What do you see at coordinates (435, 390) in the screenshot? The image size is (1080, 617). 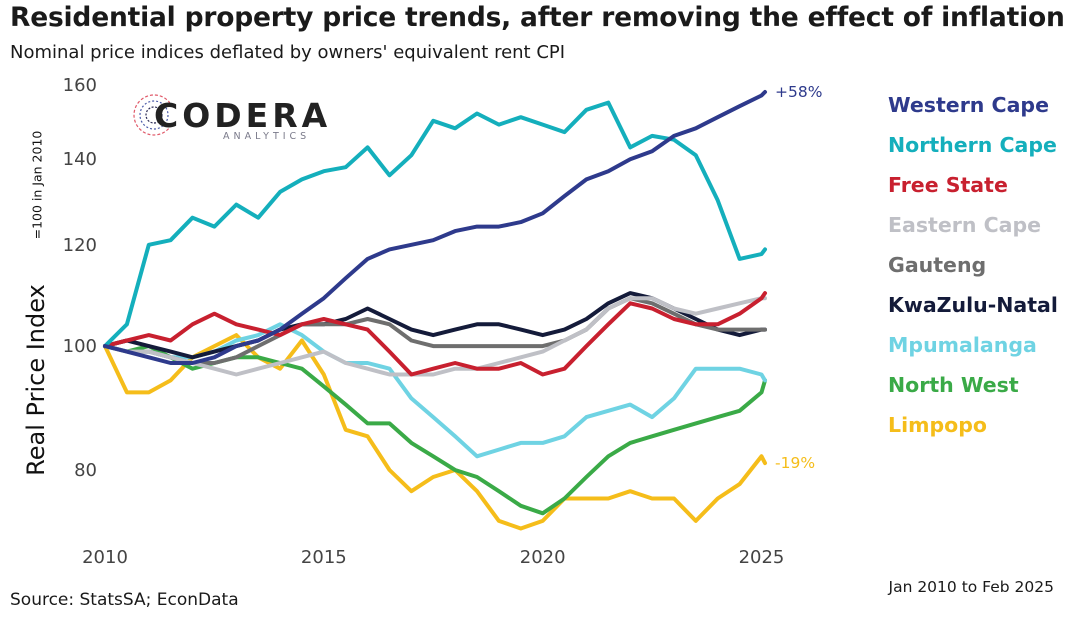 I see `series-line-mpumalanga` at bounding box center [435, 390].